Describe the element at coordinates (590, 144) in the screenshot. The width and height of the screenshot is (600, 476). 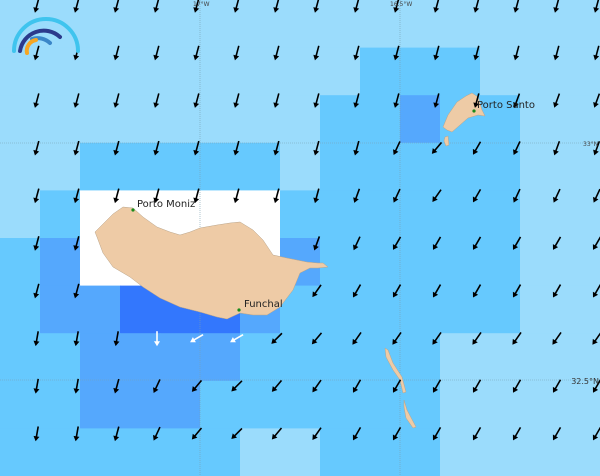
I see `label-33n: 33°N` at that location.